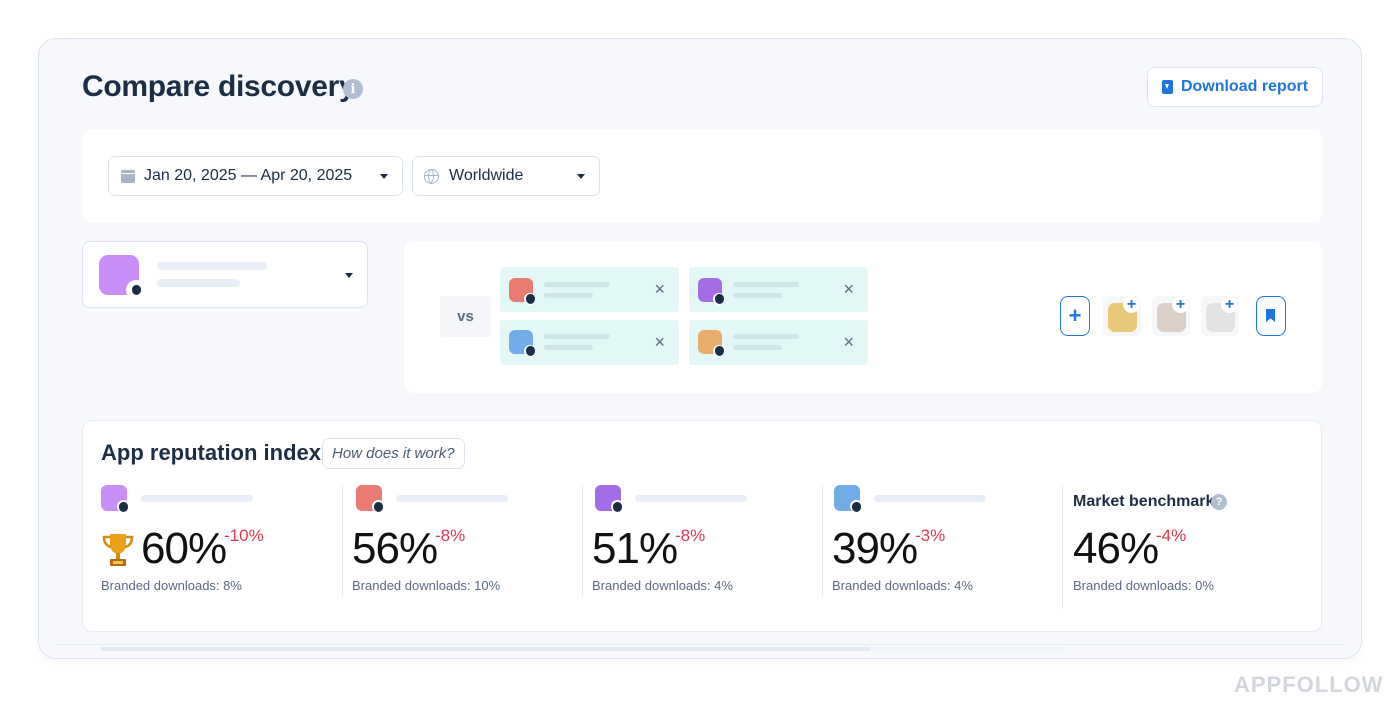 This screenshot has width=1400, height=721. I want to click on benchmark-title: Market benchmark, so click(1144, 501).